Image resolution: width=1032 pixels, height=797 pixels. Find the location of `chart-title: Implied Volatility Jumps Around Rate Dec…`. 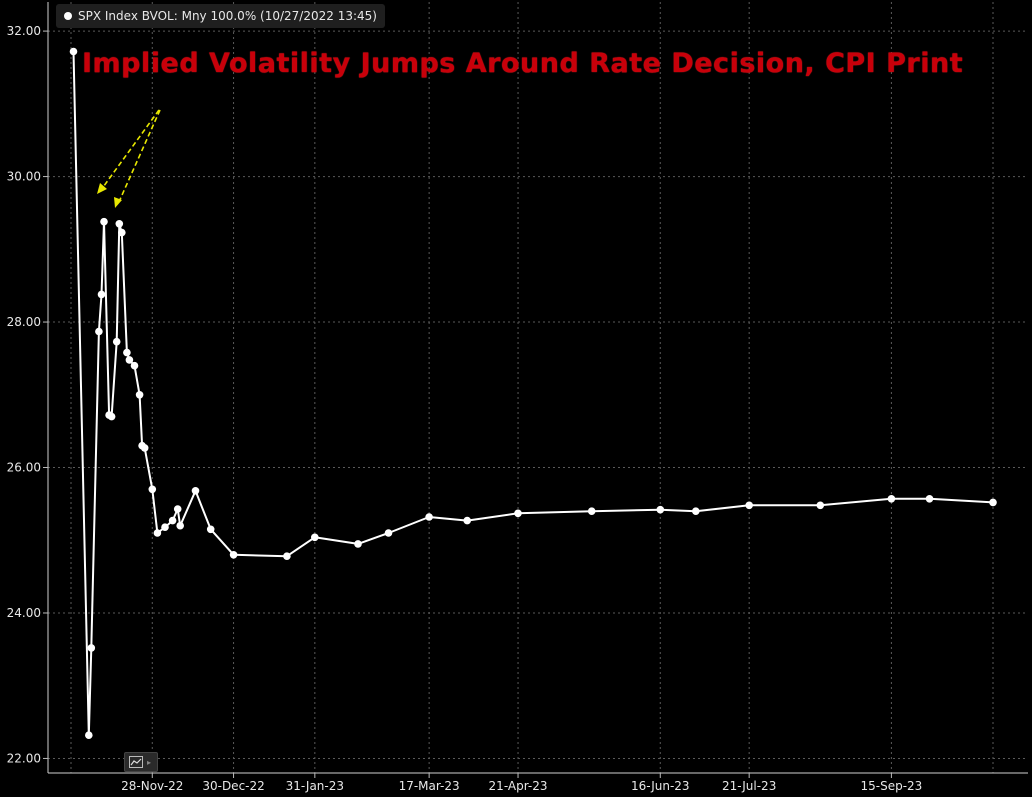

chart-title: Implied Volatility Jumps Around Rate Dec… is located at coordinates (523, 63).